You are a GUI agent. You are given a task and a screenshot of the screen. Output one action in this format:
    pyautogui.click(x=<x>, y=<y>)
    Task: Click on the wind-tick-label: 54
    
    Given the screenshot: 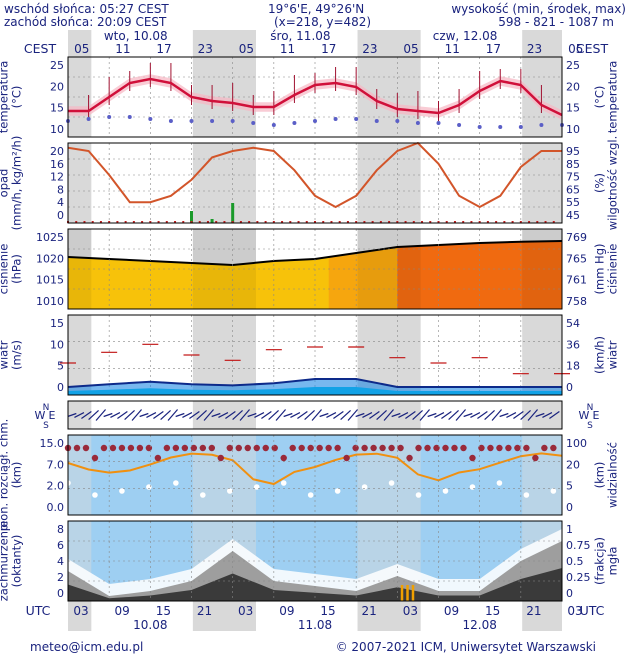 What is the action you would take?
    pyautogui.click(x=573, y=323)
    